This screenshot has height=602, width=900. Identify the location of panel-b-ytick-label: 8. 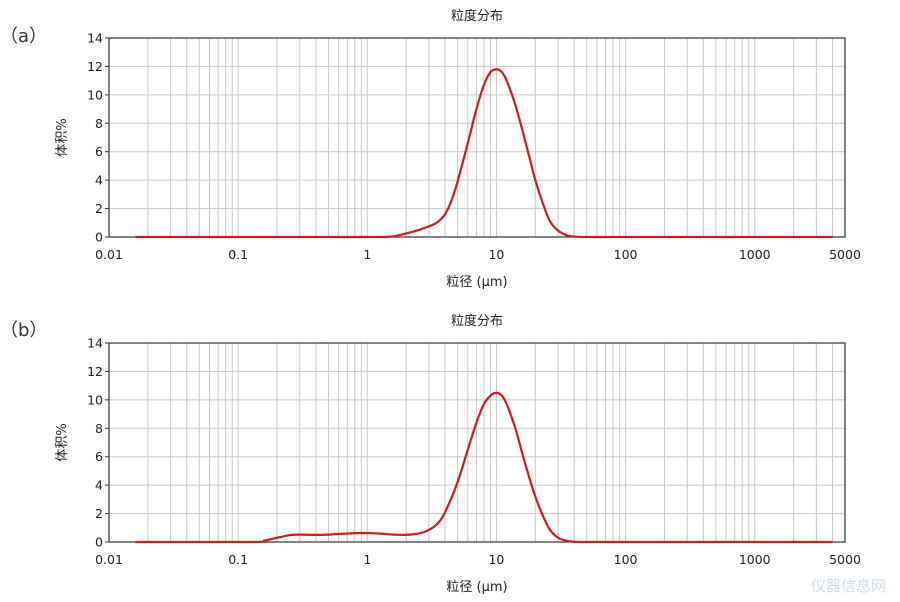
(99, 428).